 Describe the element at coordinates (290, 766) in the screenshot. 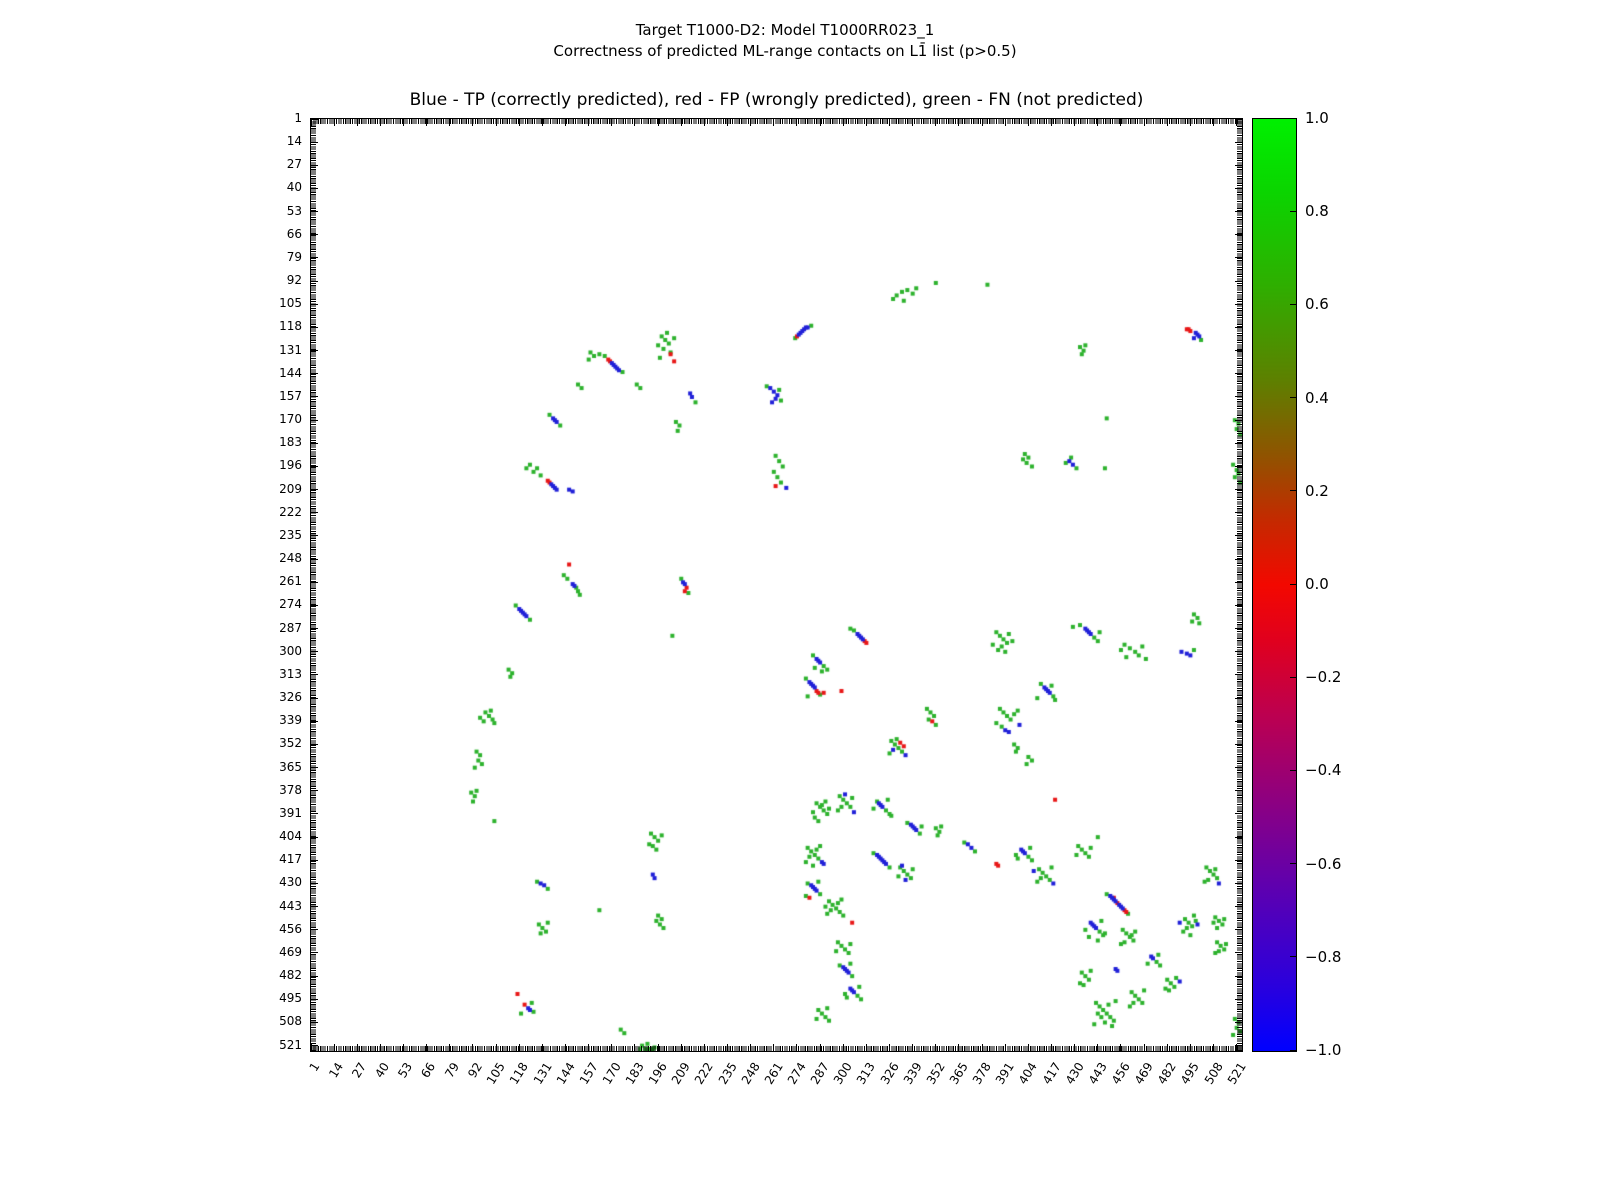

I see `y-tick-label: 365` at that location.